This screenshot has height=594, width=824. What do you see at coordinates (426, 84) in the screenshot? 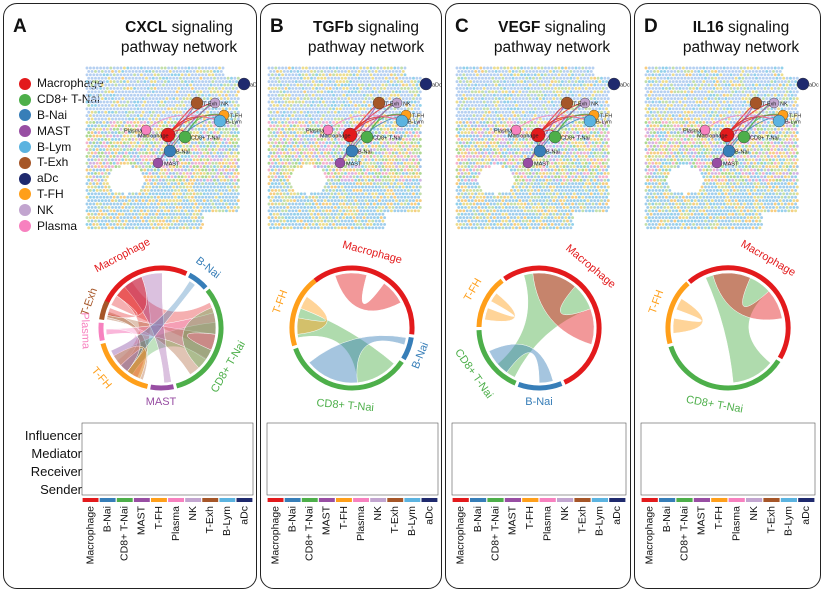
I see `network-node-adc` at bounding box center [426, 84].